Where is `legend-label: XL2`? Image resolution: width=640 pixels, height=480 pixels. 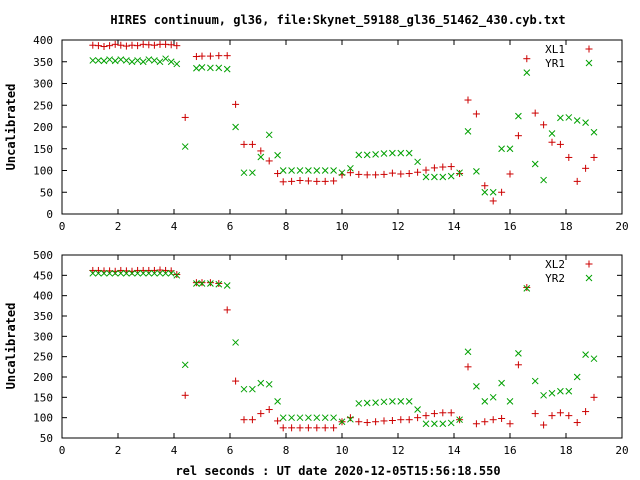
legend-label: XL2 is located at coordinates (555, 264).